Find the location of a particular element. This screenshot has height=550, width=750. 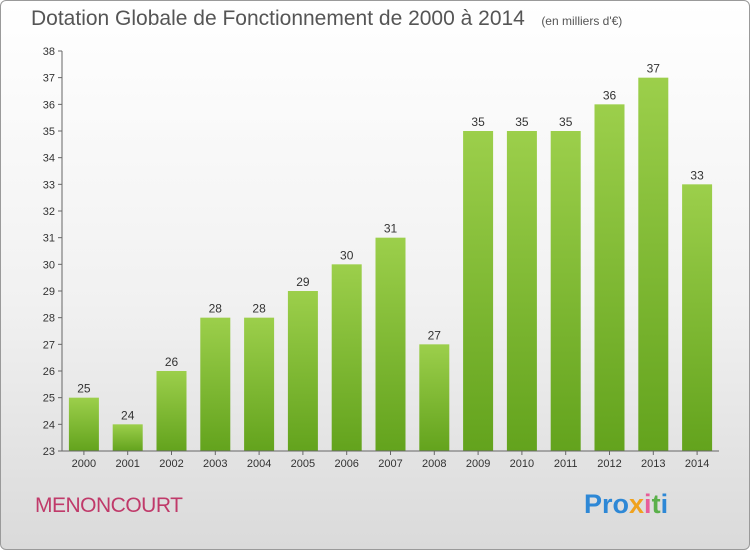

y-tick-label: 23 is located at coordinates (49, 452).